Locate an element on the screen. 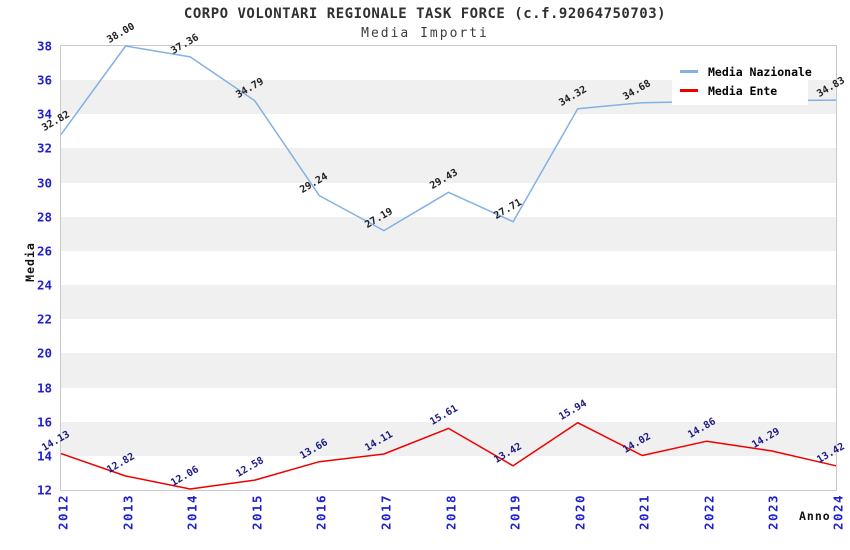 This screenshot has height=550, width=850. legend-label: Media Ente is located at coordinates (743, 90).